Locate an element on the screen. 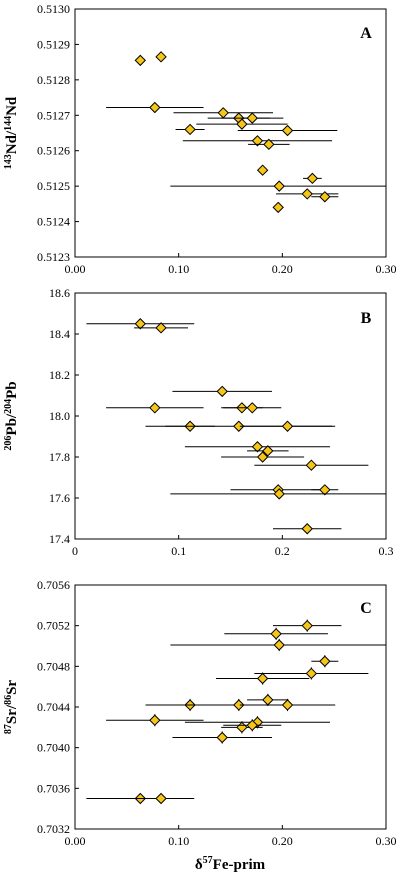 This screenshot has width=402, height=878. panel-a-y-tick-label: 0.5123 is located at coordinates (53, 257).